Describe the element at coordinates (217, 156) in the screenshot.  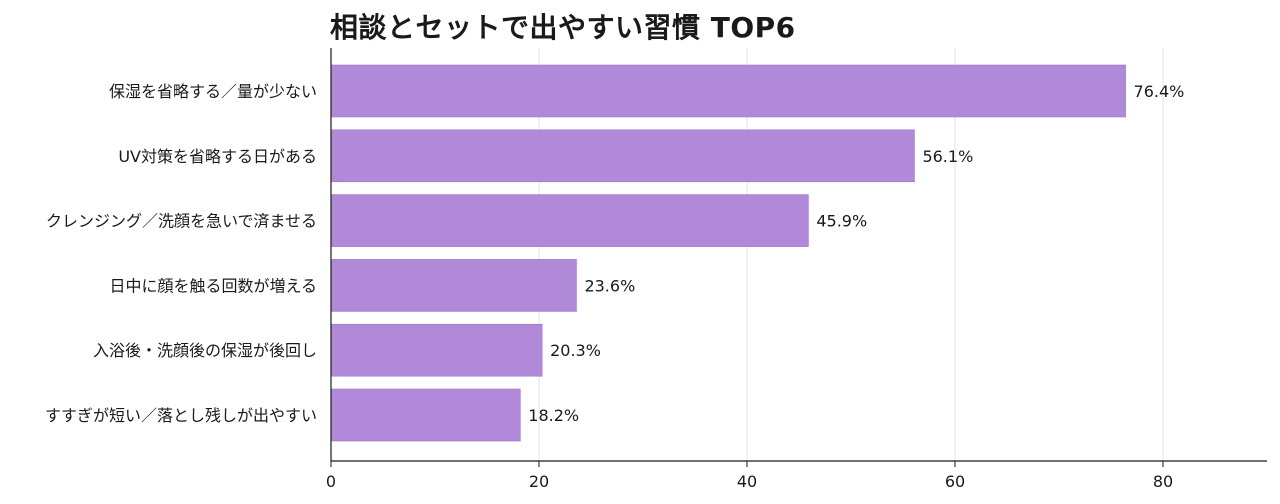
I see `category-label: UV対策を省略する日がある` at that location.